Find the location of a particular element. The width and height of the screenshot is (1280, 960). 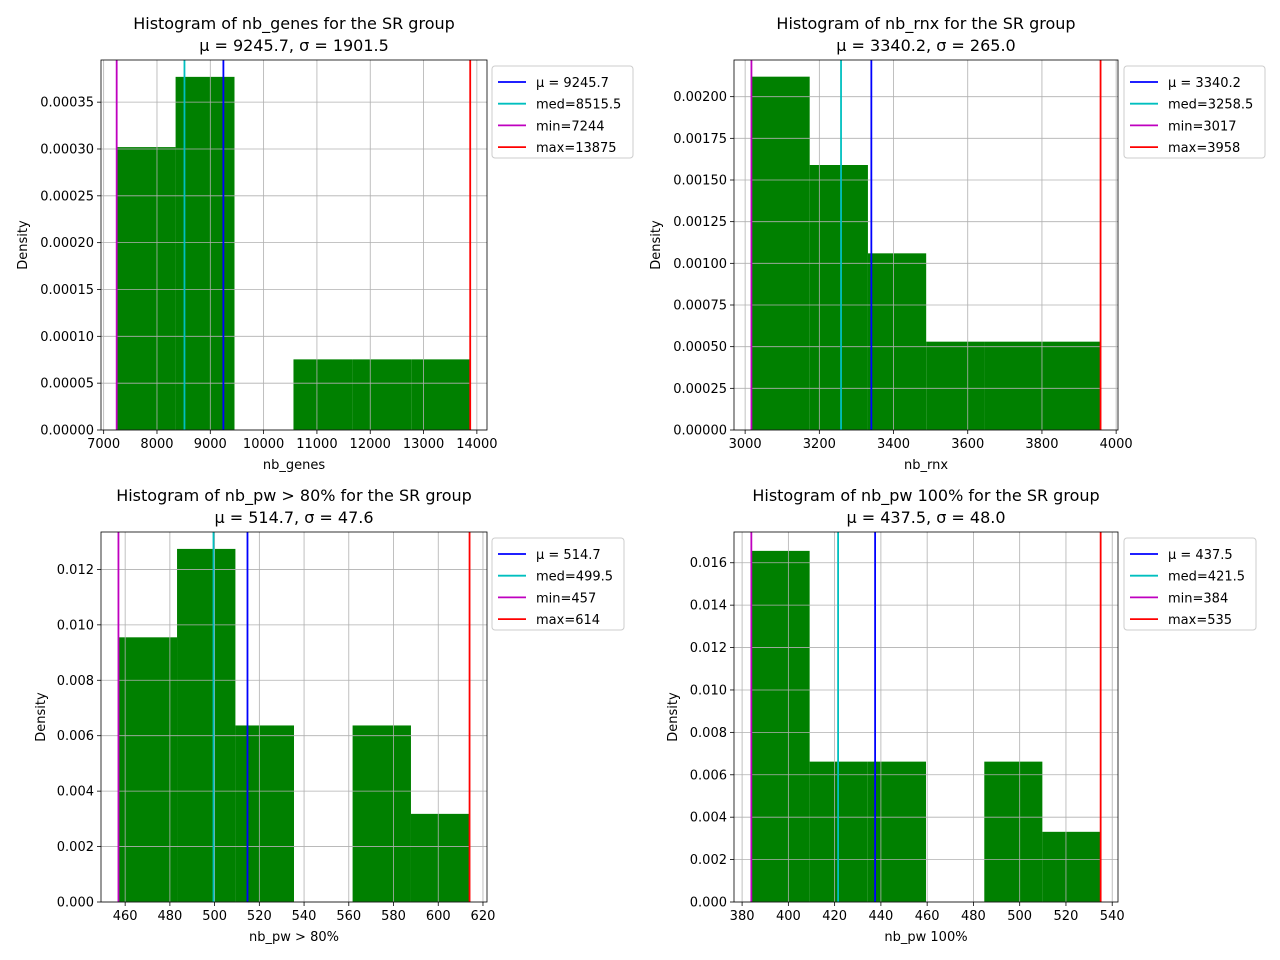

x-tick-label: 380 is located at coordinates (742, 916).